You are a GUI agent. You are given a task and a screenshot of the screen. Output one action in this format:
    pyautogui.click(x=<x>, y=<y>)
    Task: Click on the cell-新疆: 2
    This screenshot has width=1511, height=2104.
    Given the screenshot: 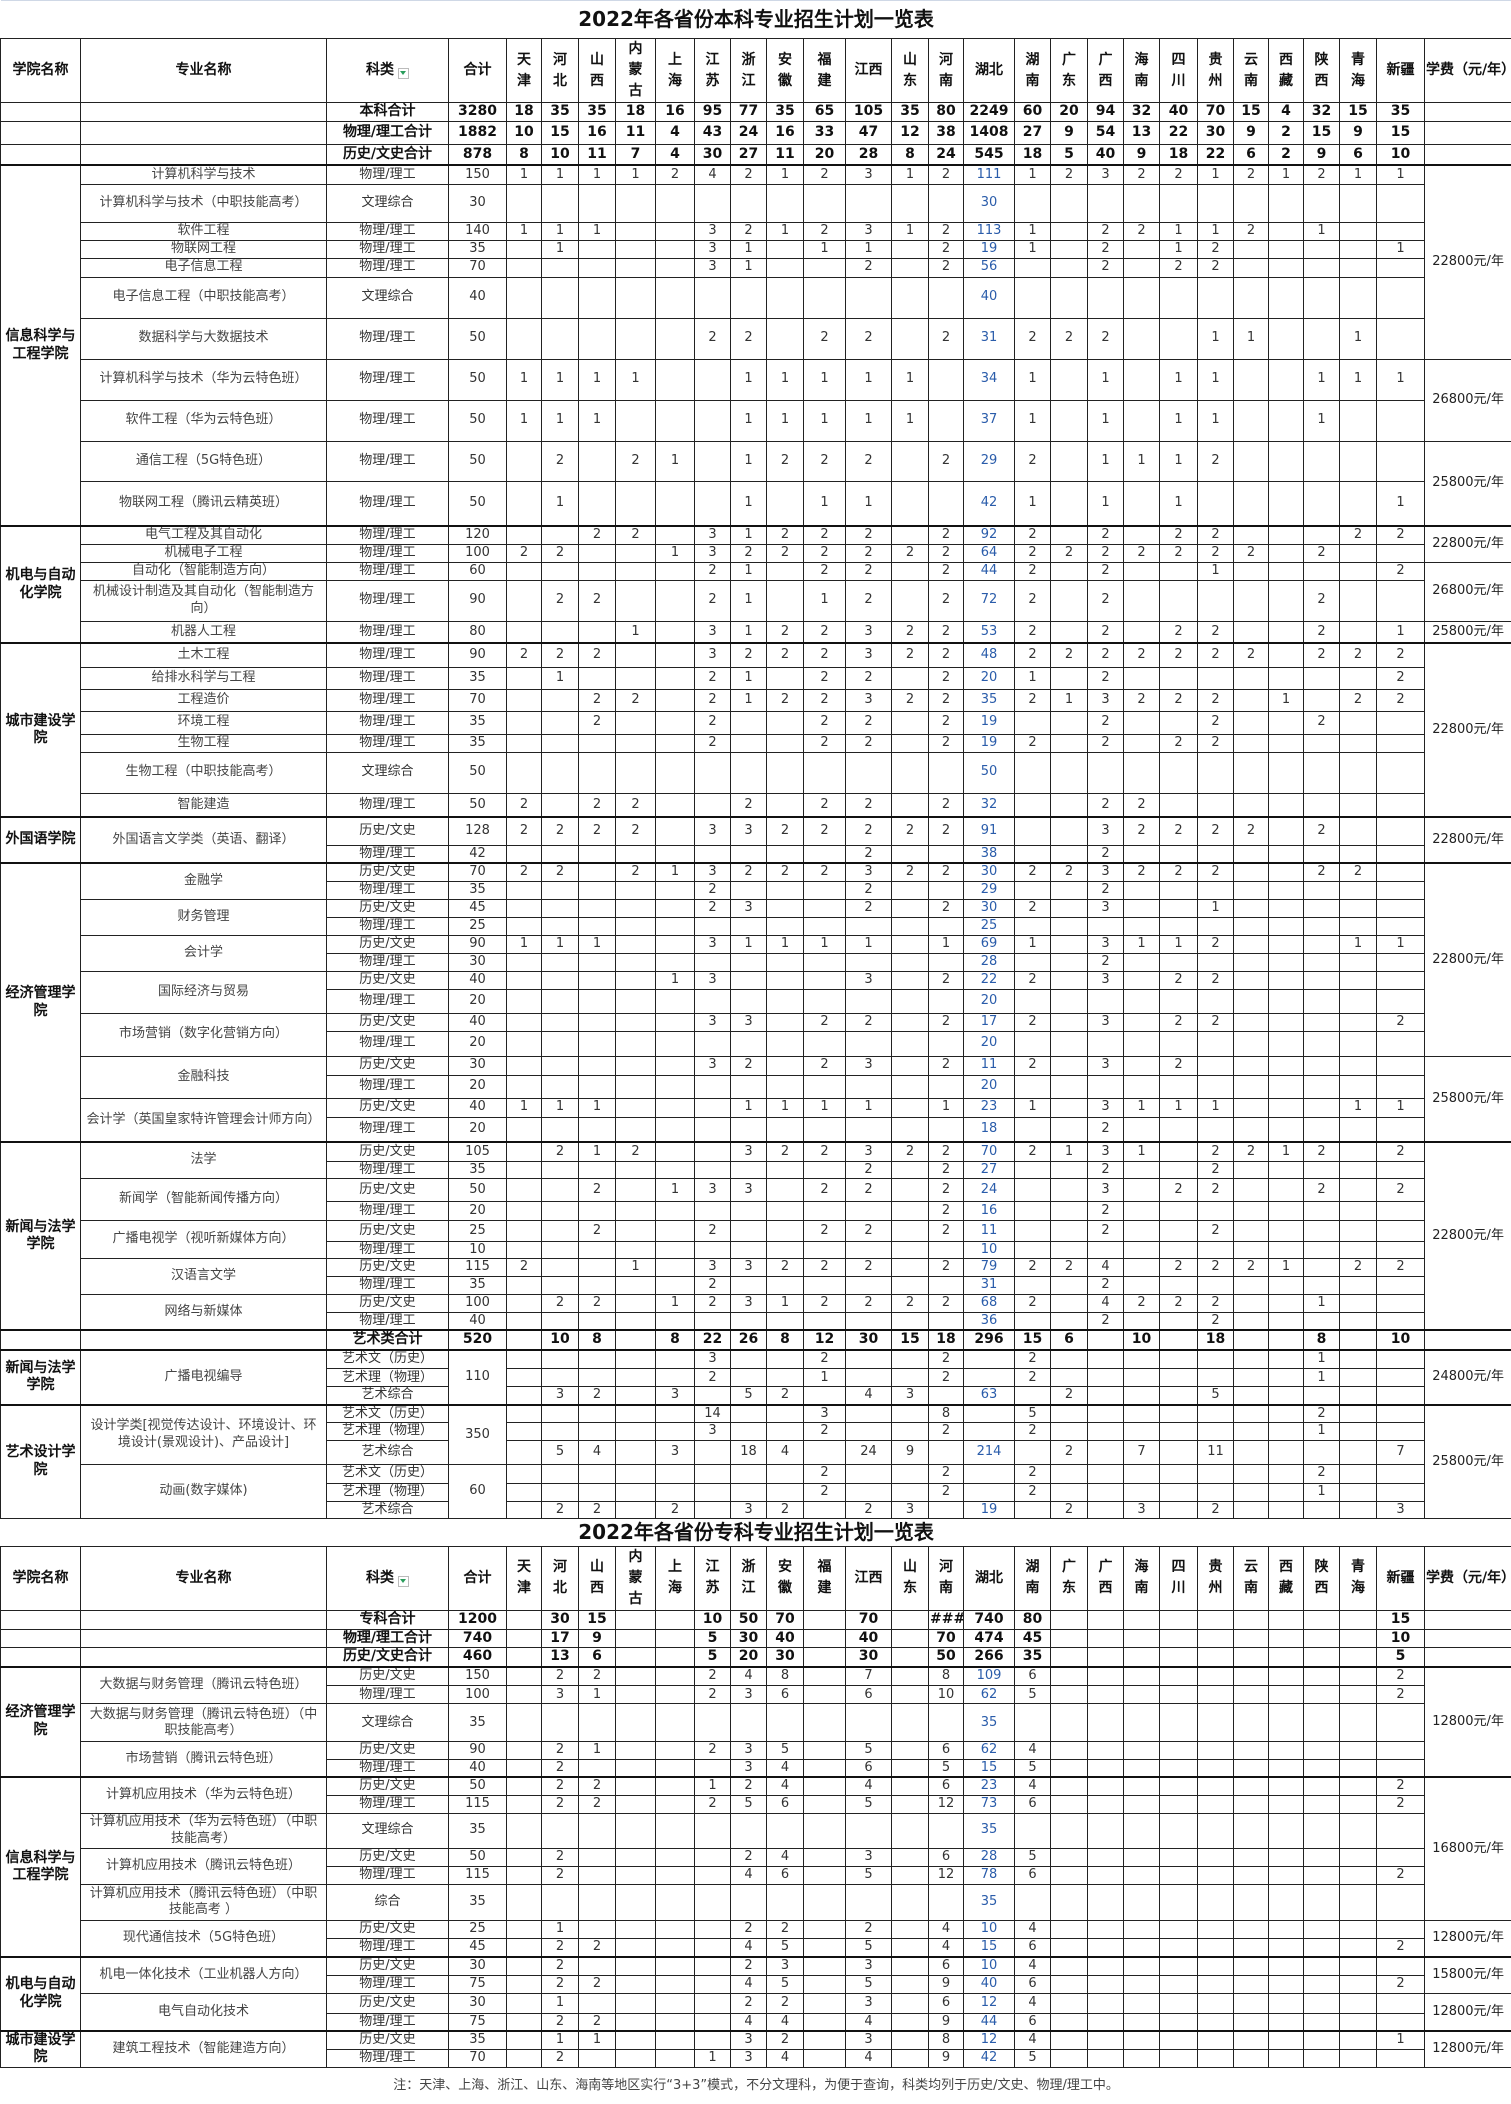 What is the action you would take?
    pyautogui.click(x=1401, y=1786)
    